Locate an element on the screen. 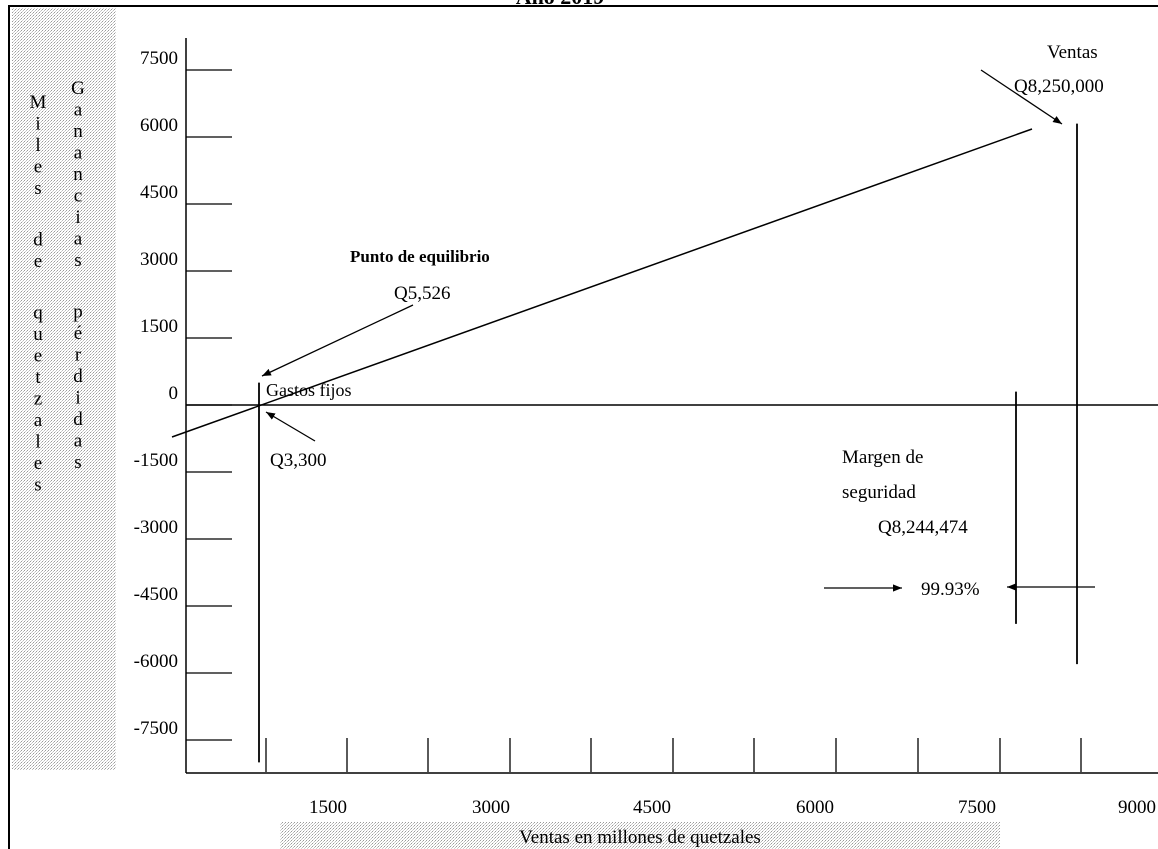 The height and width of the screenshot is (849, 1158). fixed-costs-title: Gastos fijos is located at coordinates (309, 390).